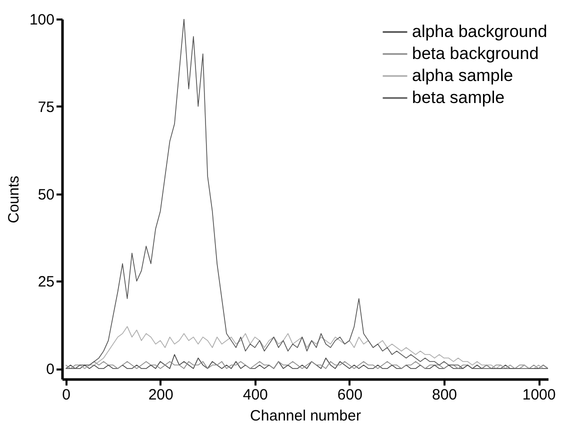 Image resolution: width=580 pixels, height=444 pixels. What do you see at coordinates (50, 369) in the screenshot?
I see `y-tick-label: 0` at bounding box center [50, 369].